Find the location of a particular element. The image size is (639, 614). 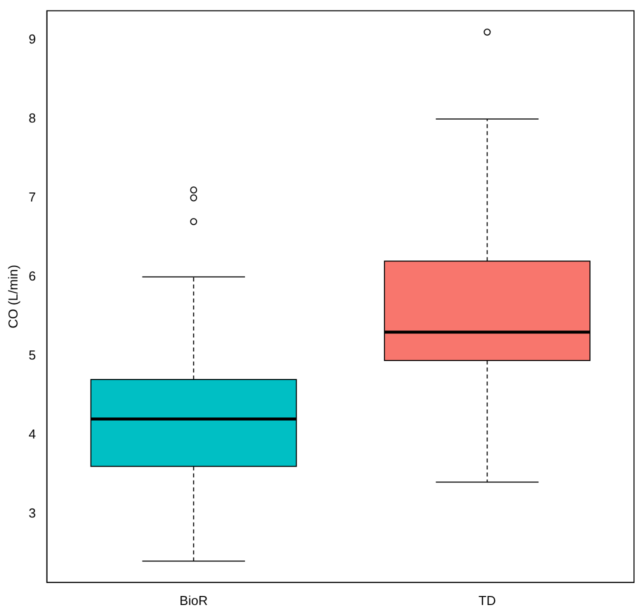

y-tick-label: 6 is located at coordinates (32, 276).